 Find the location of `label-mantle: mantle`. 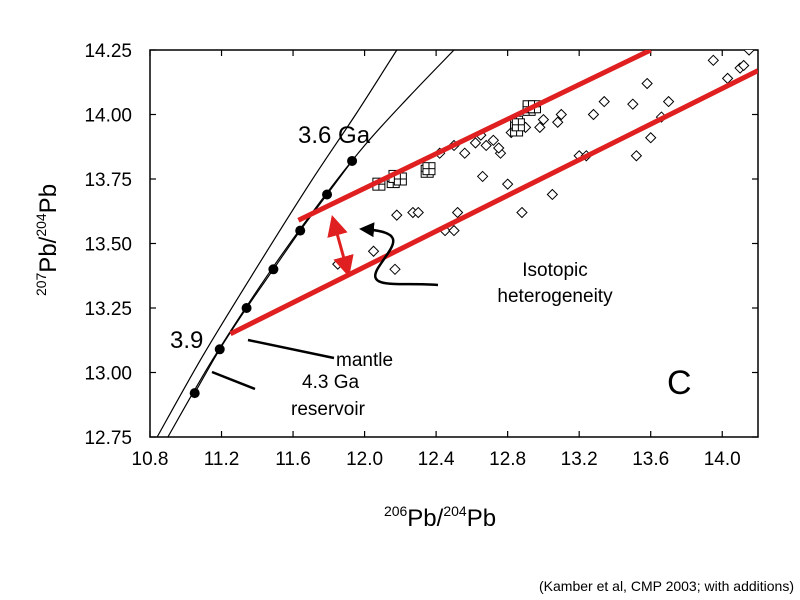

label-mantle: mantle is located at coordinates (364, 360).